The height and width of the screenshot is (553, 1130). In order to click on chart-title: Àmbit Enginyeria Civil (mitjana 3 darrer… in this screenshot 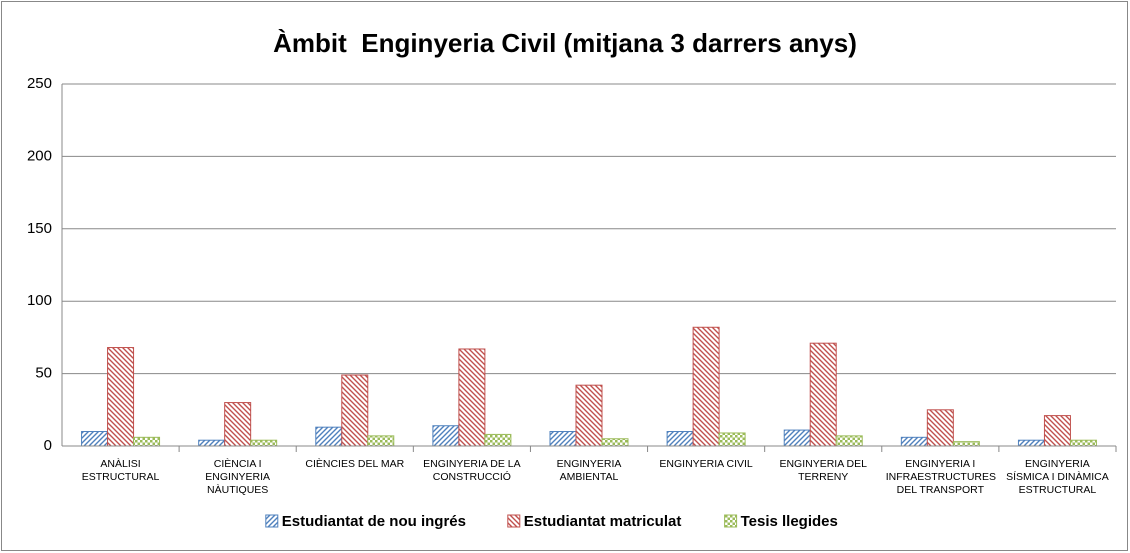, I will do `click(565, 43)`.